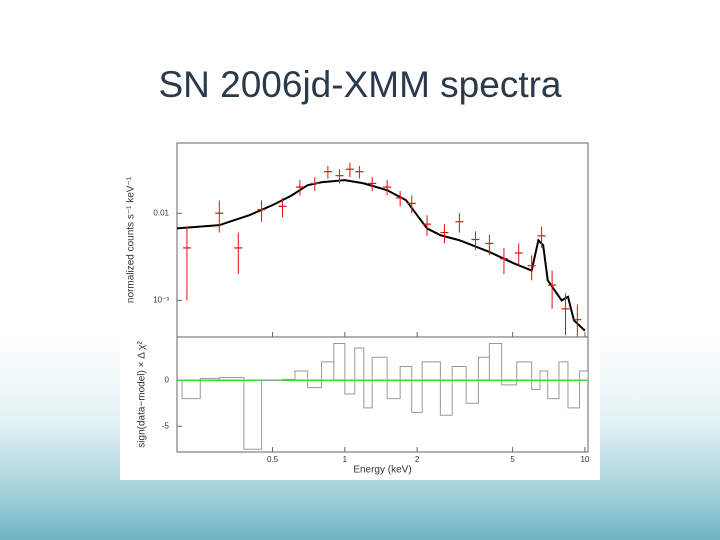  I want to click on x-tick-label: 1, so click(345, 459).